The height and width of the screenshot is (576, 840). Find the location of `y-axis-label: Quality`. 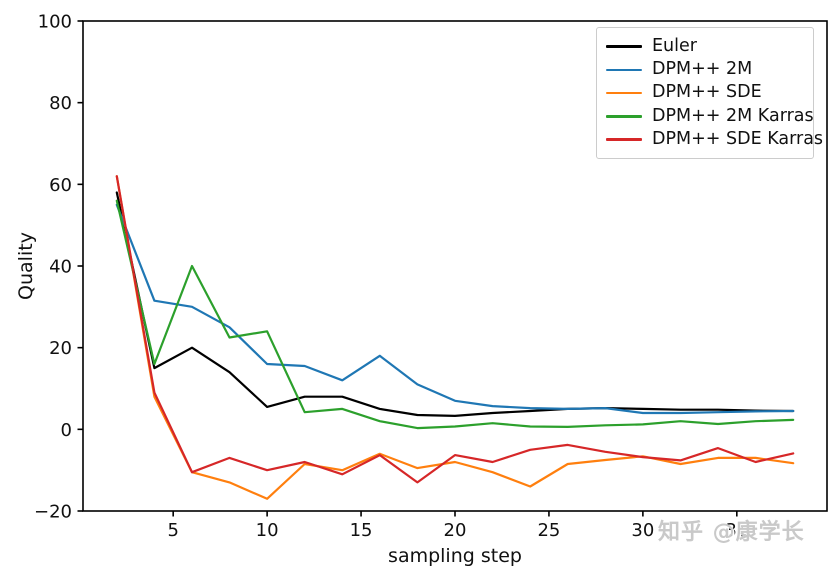

y-axis-label: Quality is located at coordinates (26, 266).